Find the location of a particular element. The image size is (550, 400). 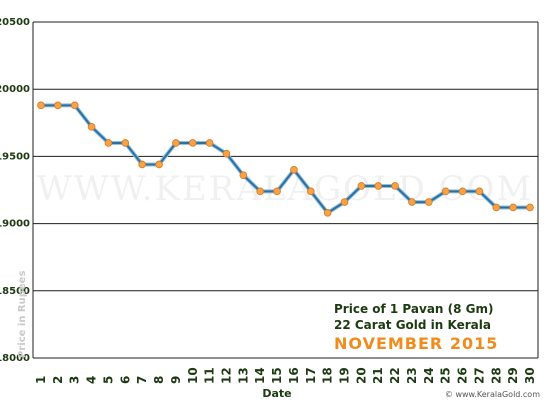

x-tick-label: 16 is located at coordinates (294, 375).